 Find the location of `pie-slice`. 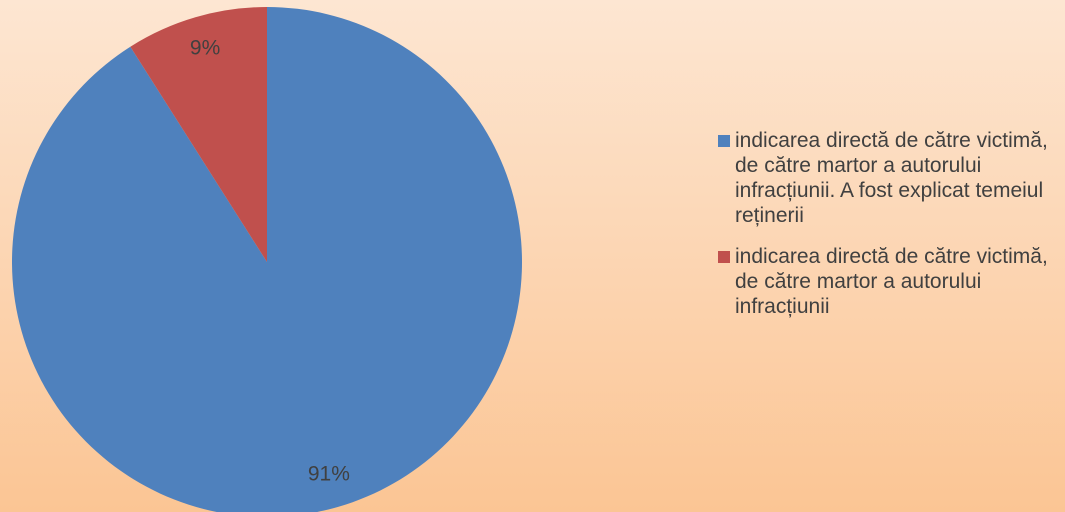

pie-slice is located at coordinates (198, 134).